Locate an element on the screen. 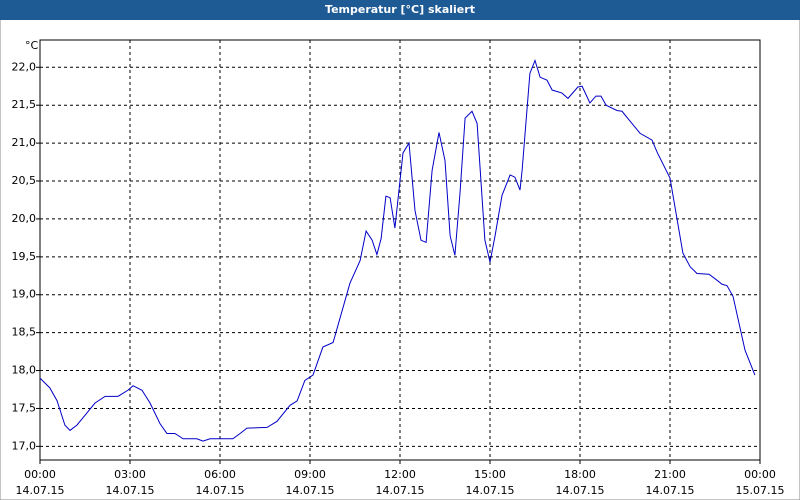 This screenshot has height=500, width=800. x-tick-label: 21:00 is located at coordinates (670, 474).